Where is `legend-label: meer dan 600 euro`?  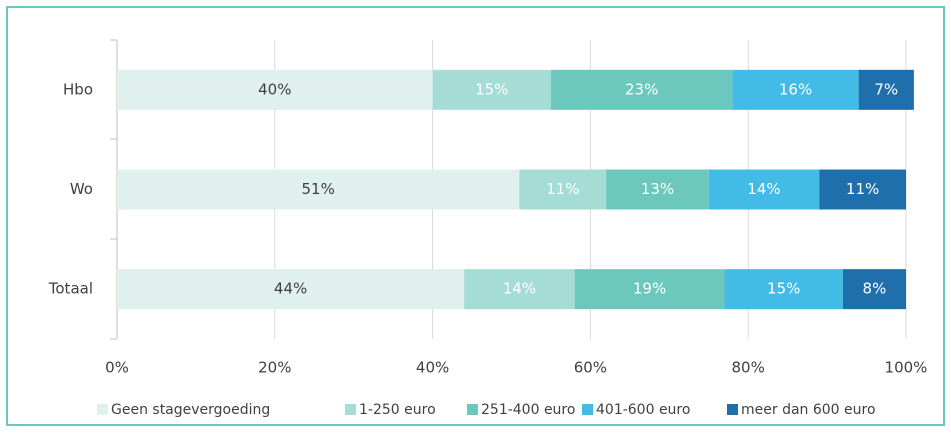
legend-label: meer dan 600 euro is located at coordinates (808, 410).